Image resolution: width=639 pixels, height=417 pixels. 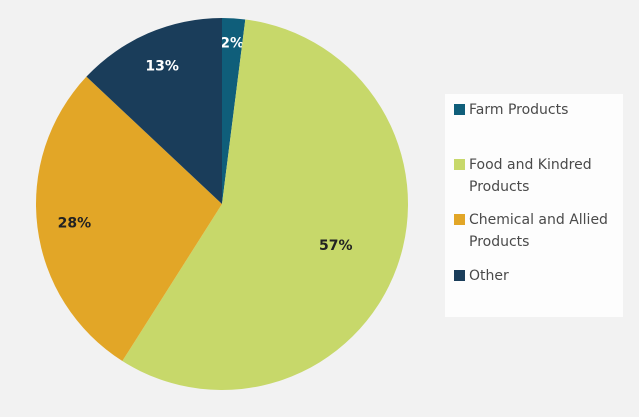 I want to click on legend-item-food-and-kindred: Food and Kindred Products, so click(x=537, y=176).